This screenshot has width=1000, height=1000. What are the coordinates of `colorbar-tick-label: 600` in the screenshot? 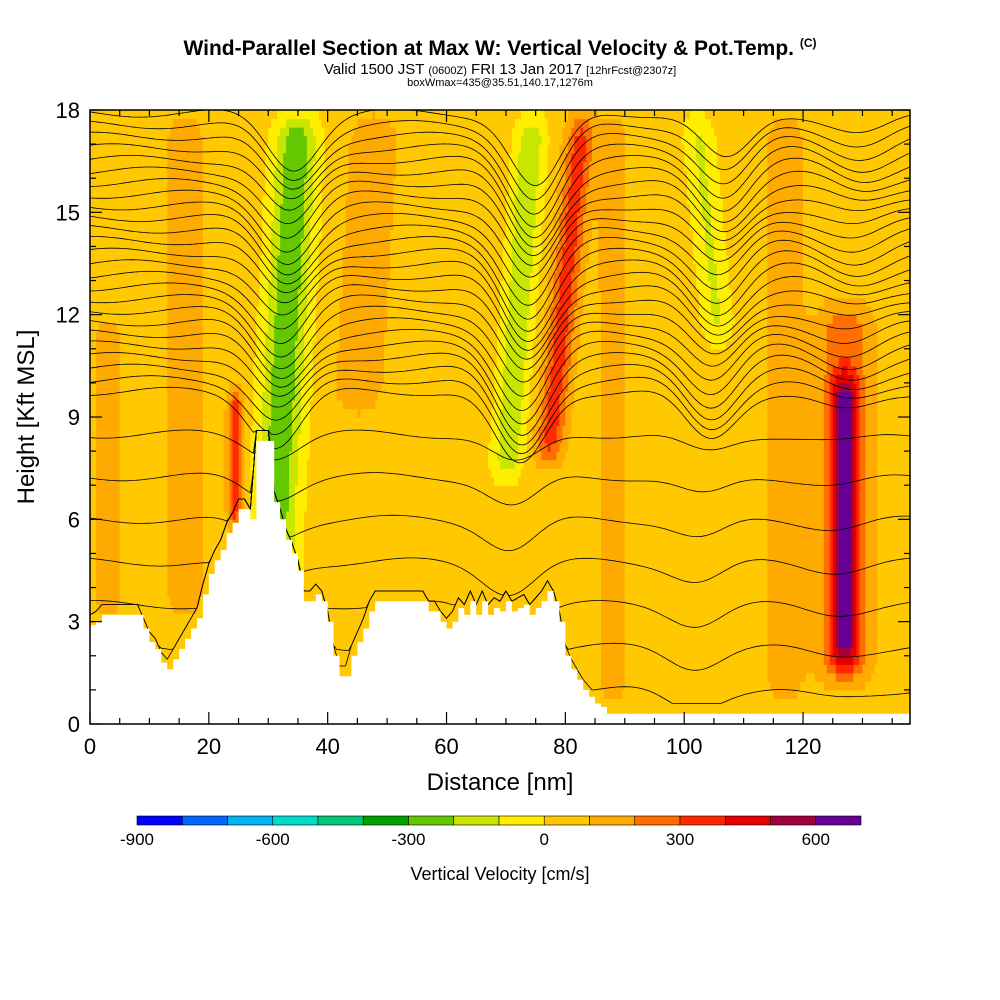 It's located at (816, 839).